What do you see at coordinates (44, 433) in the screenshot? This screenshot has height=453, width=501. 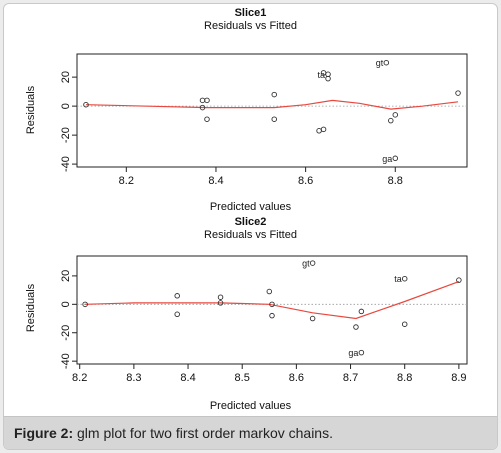 I see `caption-label: Figure 2:` at bounding box center [44, 433].